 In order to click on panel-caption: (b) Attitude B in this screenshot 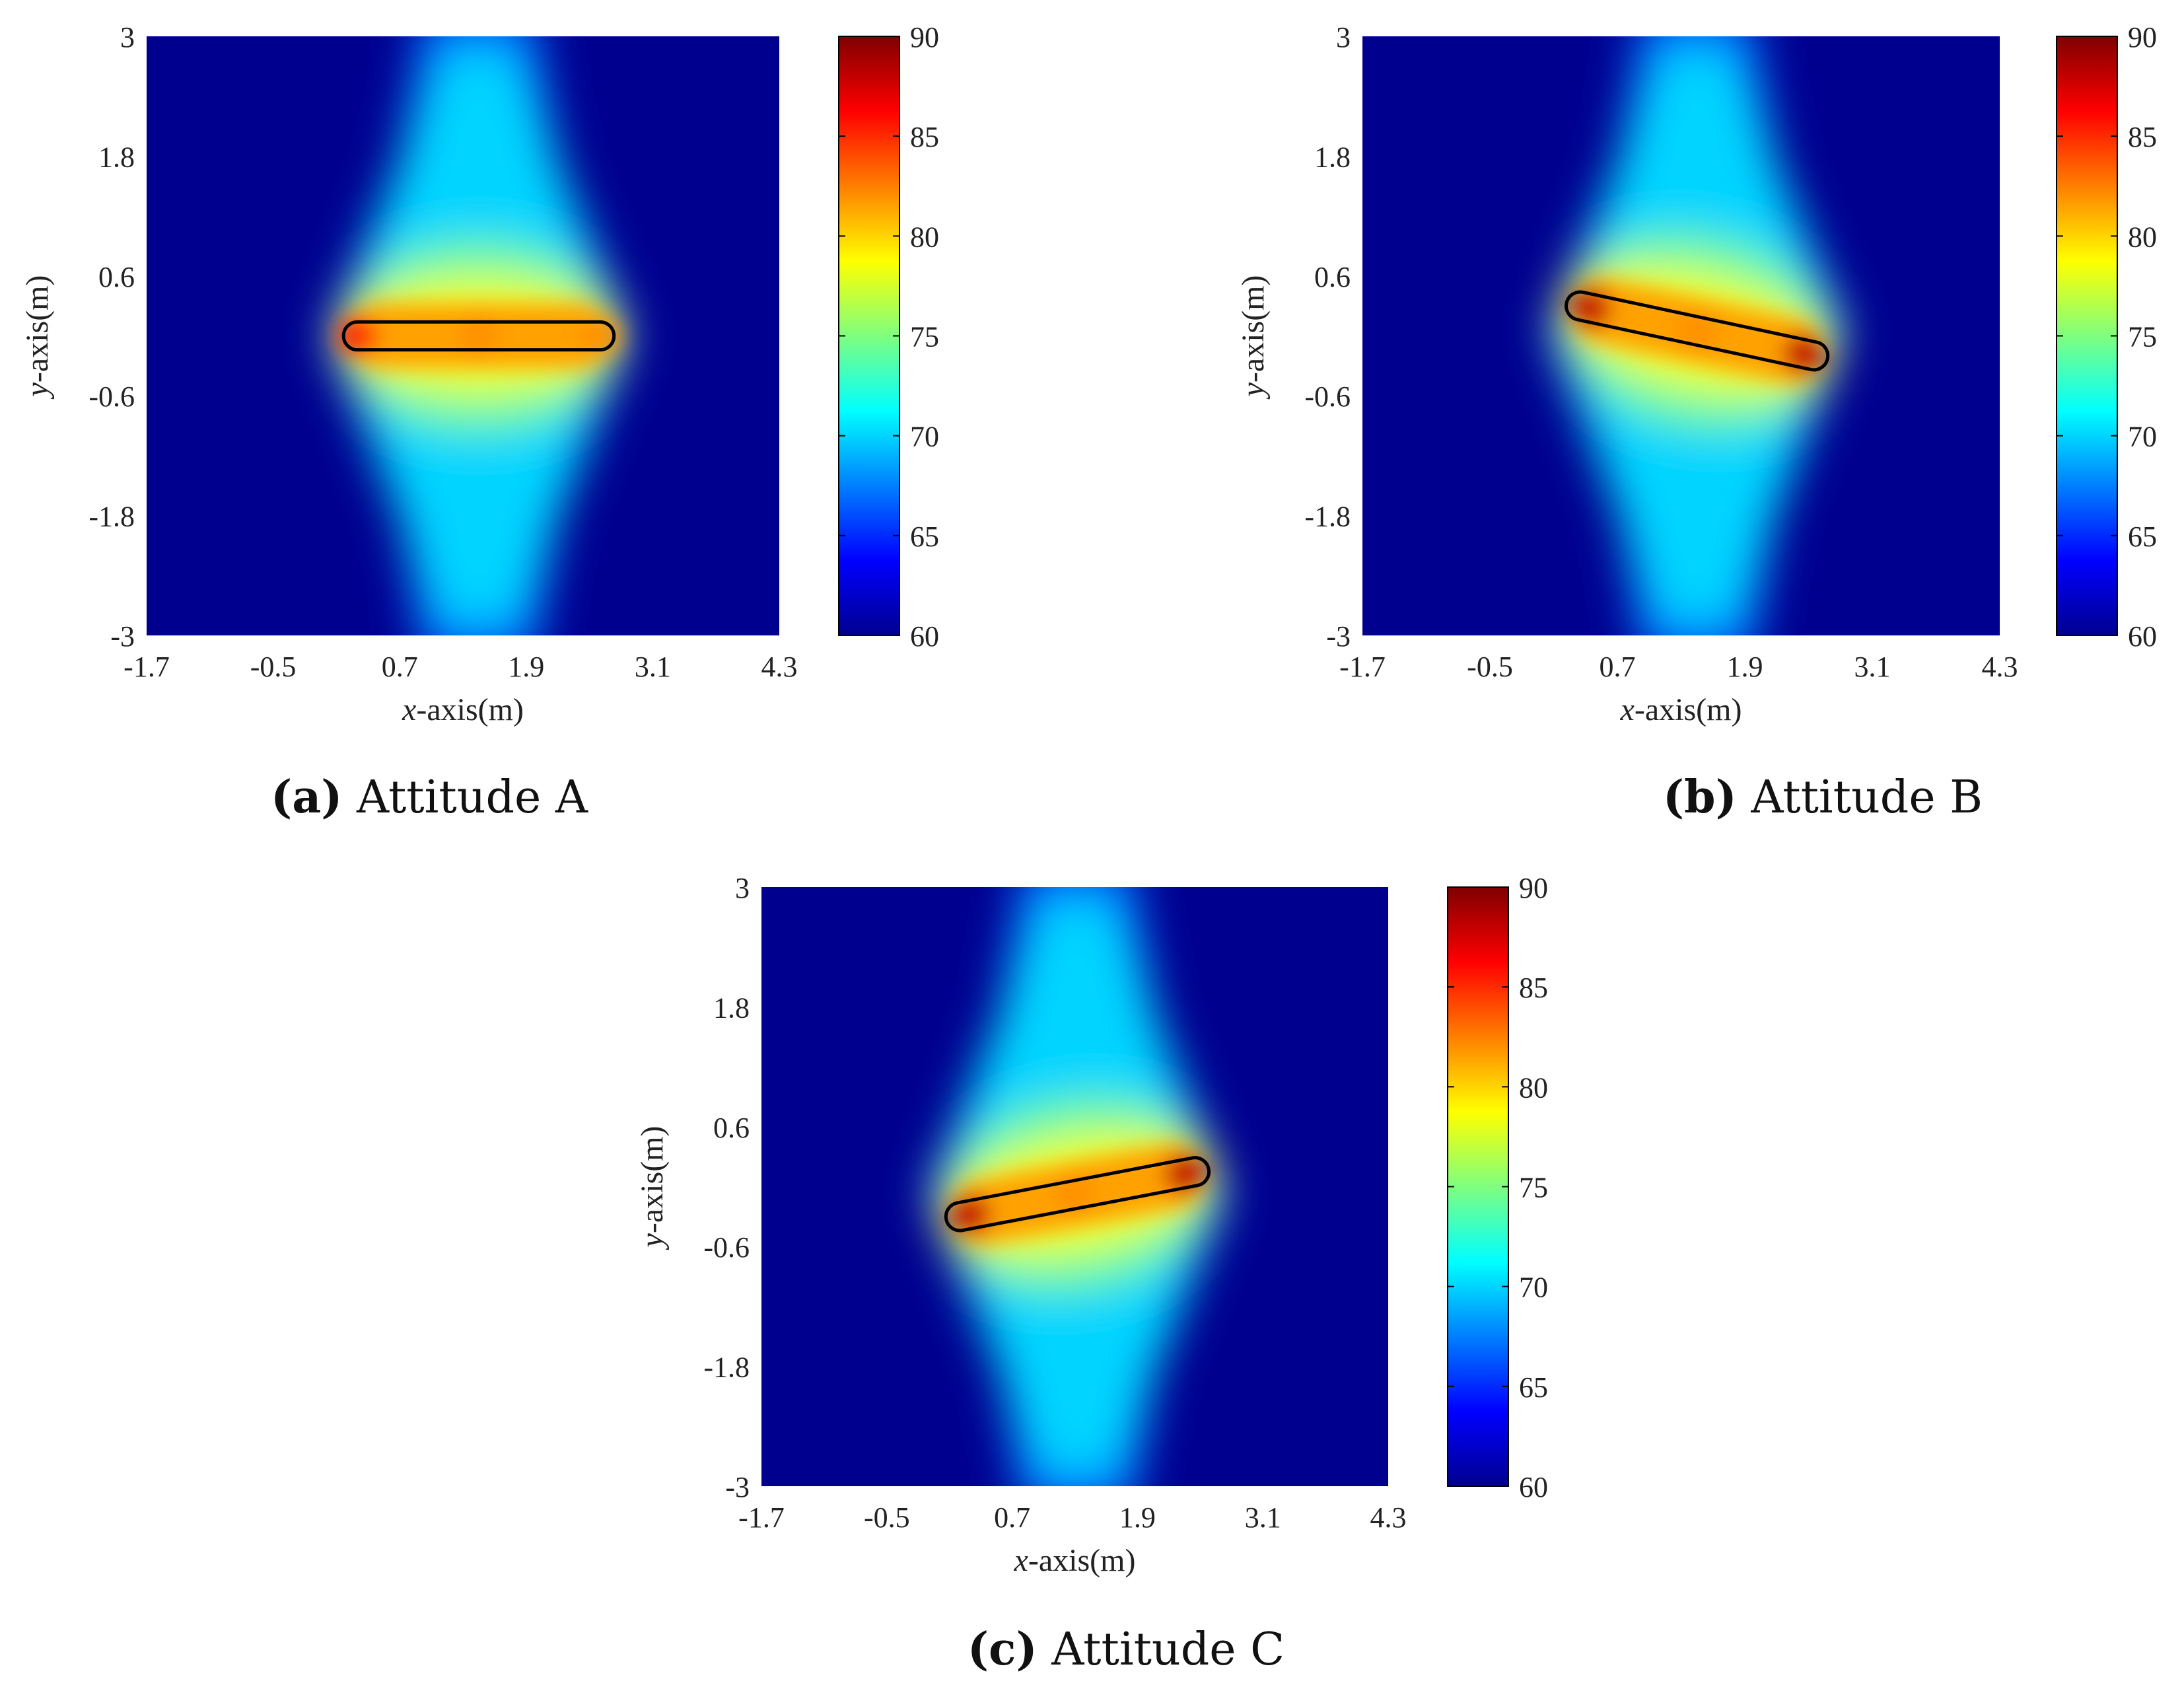, I will do `click(1823, 798)`.